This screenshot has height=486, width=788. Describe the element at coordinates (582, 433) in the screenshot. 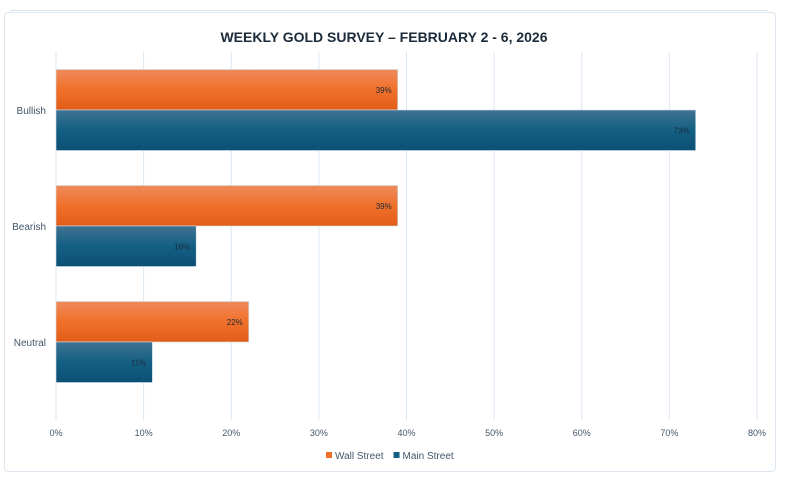

I see `x-tick-label: 60%` at that location.